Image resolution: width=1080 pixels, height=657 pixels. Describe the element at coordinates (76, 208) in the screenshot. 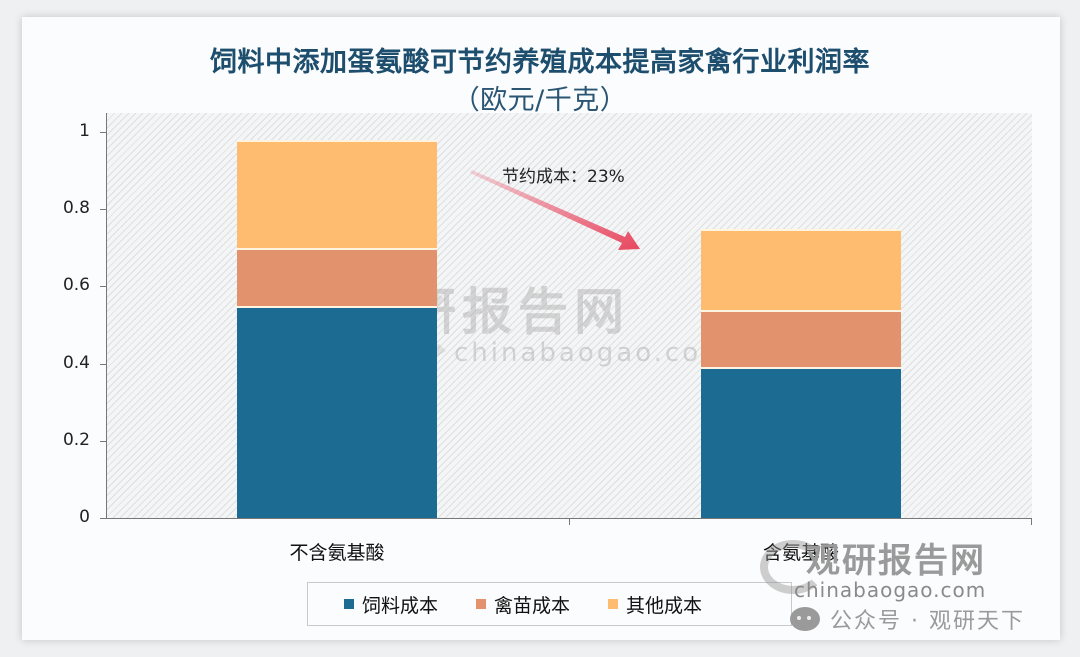

I see `y-tick-label: 0.8` at that location.